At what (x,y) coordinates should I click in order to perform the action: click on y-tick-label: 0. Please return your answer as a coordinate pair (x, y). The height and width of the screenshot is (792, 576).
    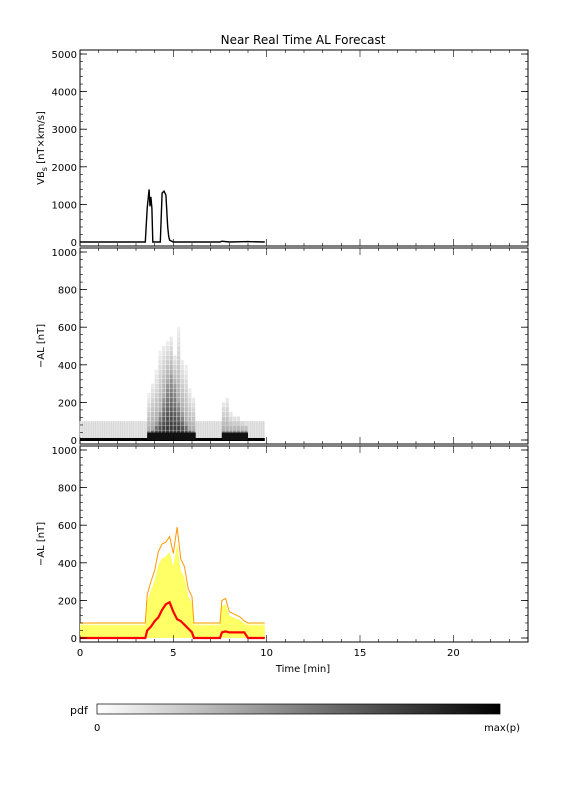
    Looking at the image, I should click on (74, 243).